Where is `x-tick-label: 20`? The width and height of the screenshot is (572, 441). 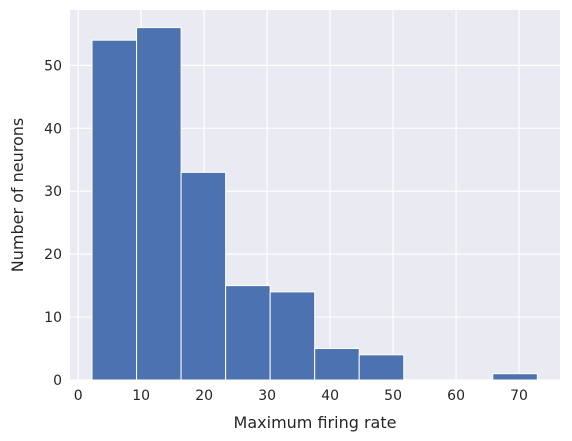 x-tick-label: 20 is located at coordinates (204, 396).